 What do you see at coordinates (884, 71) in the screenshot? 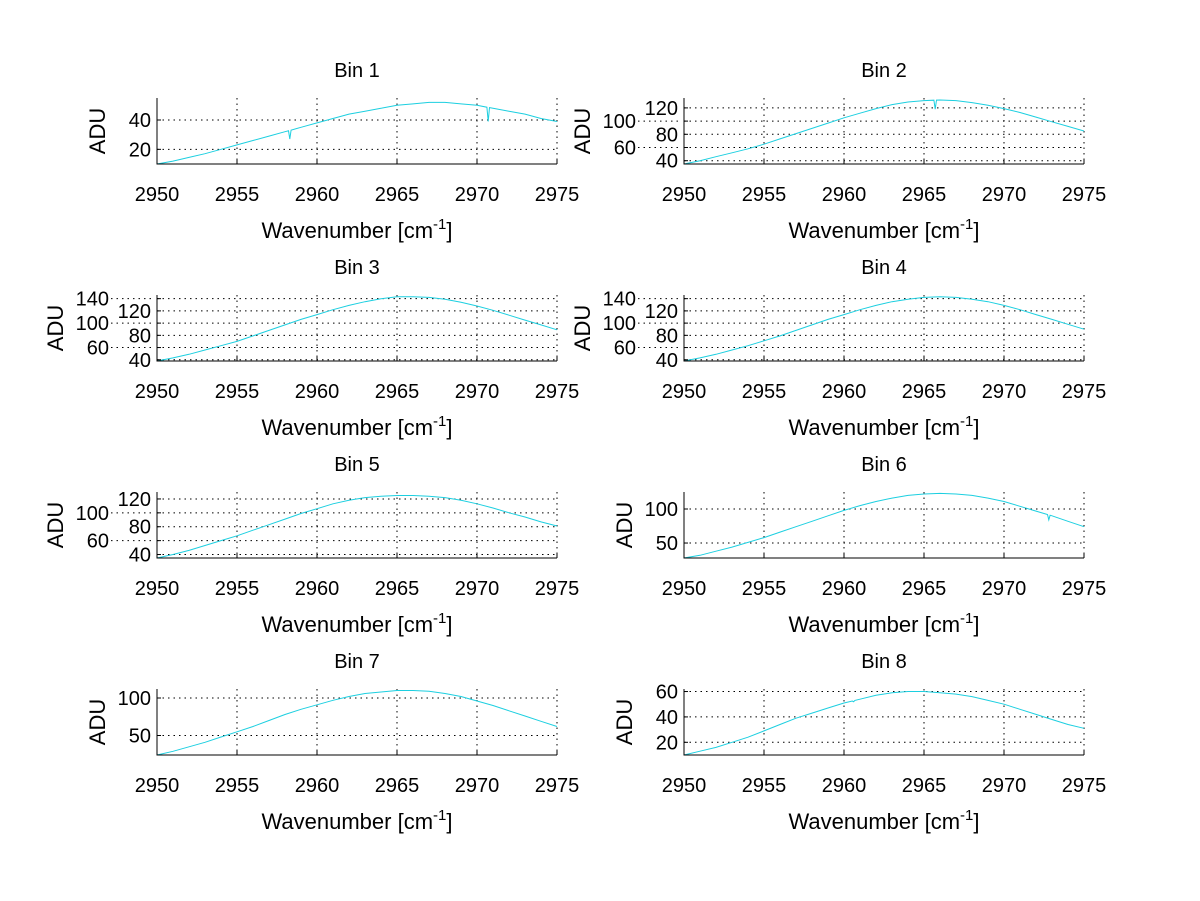
I see `subplot-title: Bin 2` at bounding box center [884, 71].